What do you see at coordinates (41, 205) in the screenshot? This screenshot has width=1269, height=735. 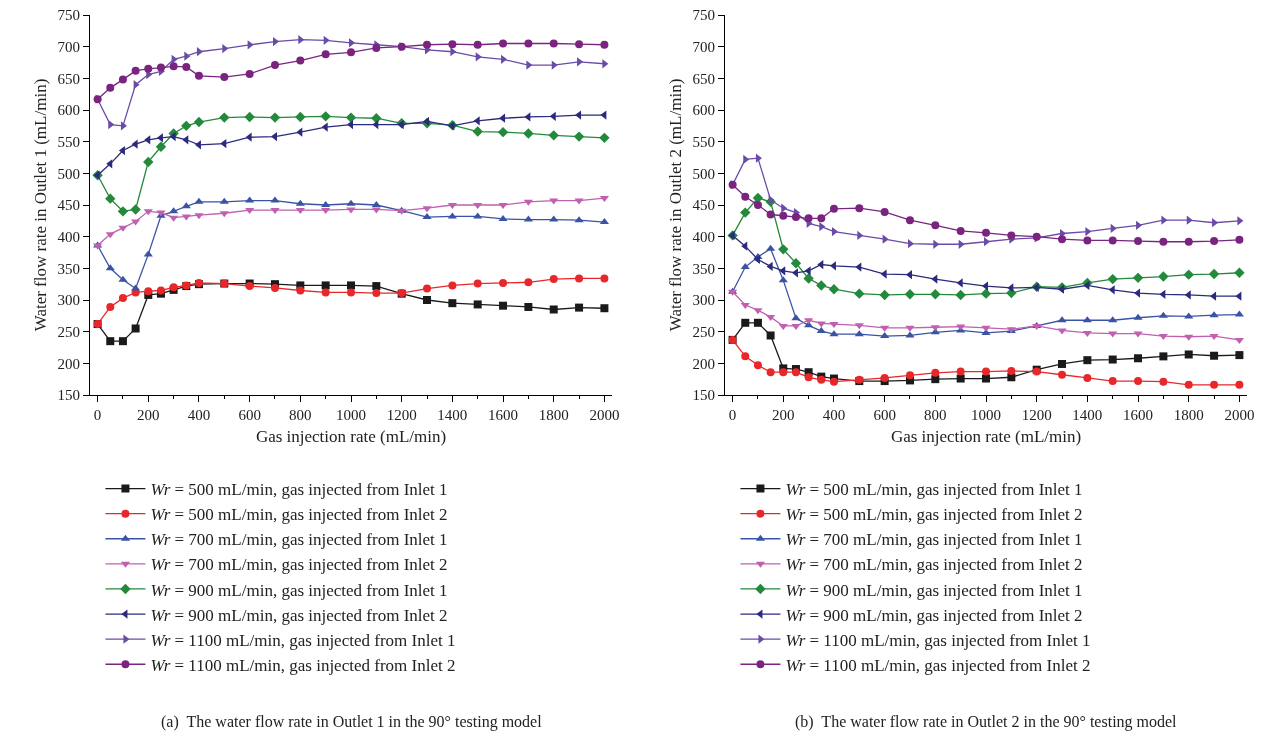 I see `y-axis-title: Water flow rate in Outlet 1 (mL/min)` at bounding box center [41, 205].